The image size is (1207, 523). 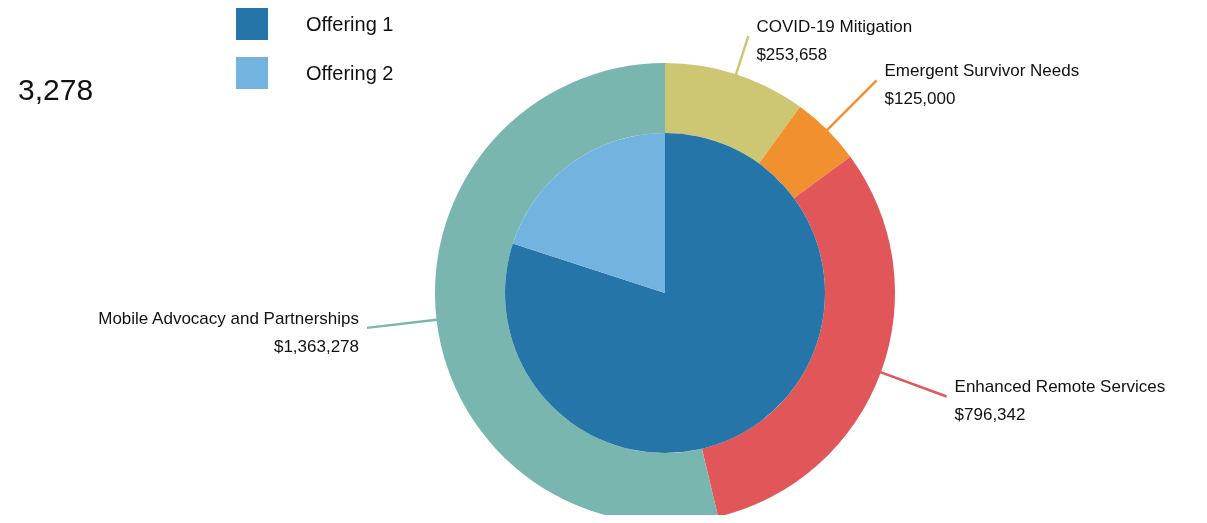 I want to click on legend-label: Offering 1, so click(x=350, y=24).